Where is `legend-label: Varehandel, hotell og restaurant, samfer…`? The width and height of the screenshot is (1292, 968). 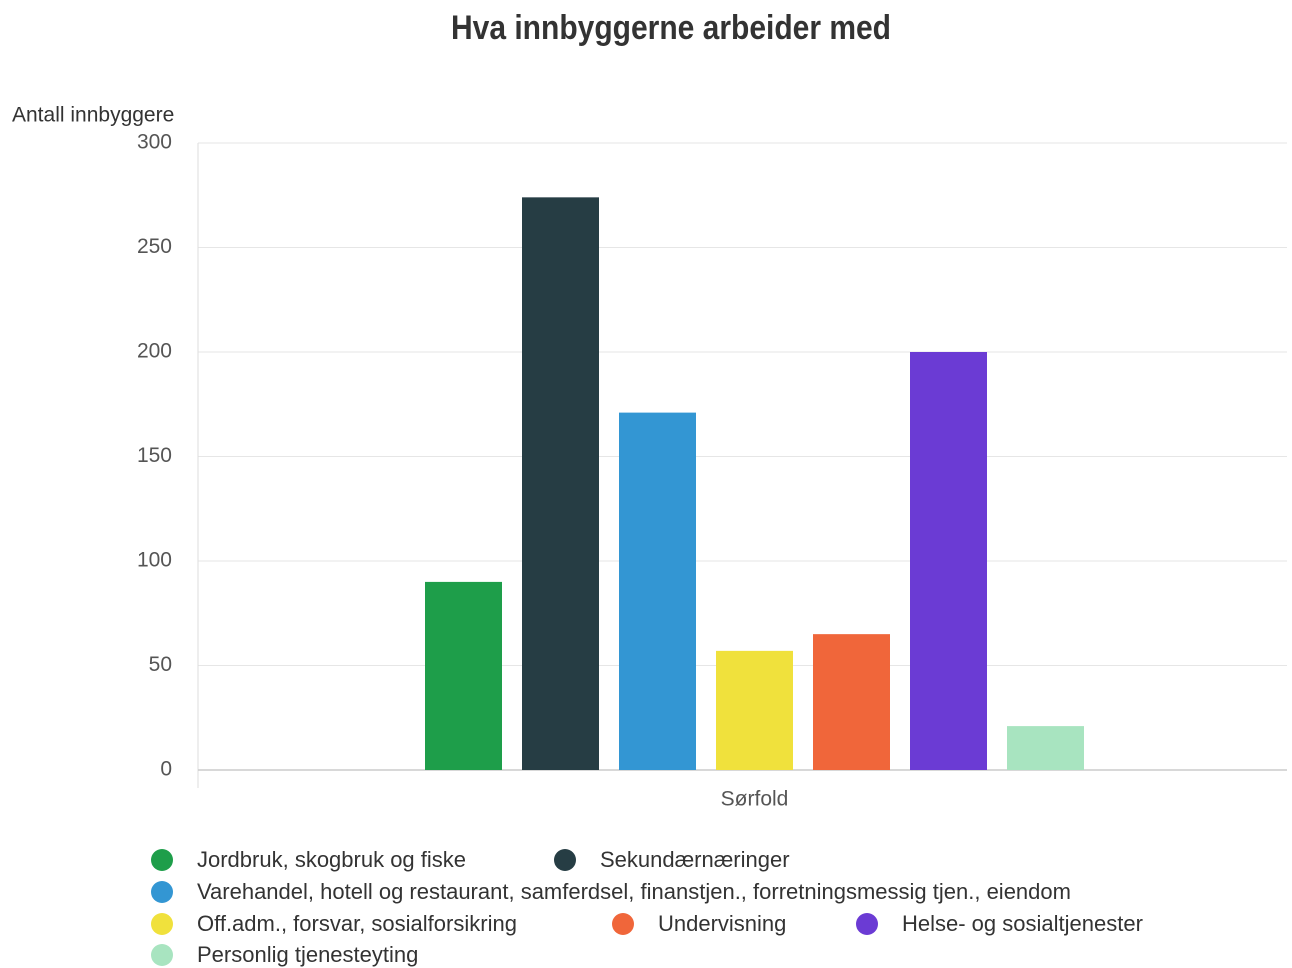 legend-label: Varehandel, hotell og restaurant, samfer… is located at coordinates (634, 891).